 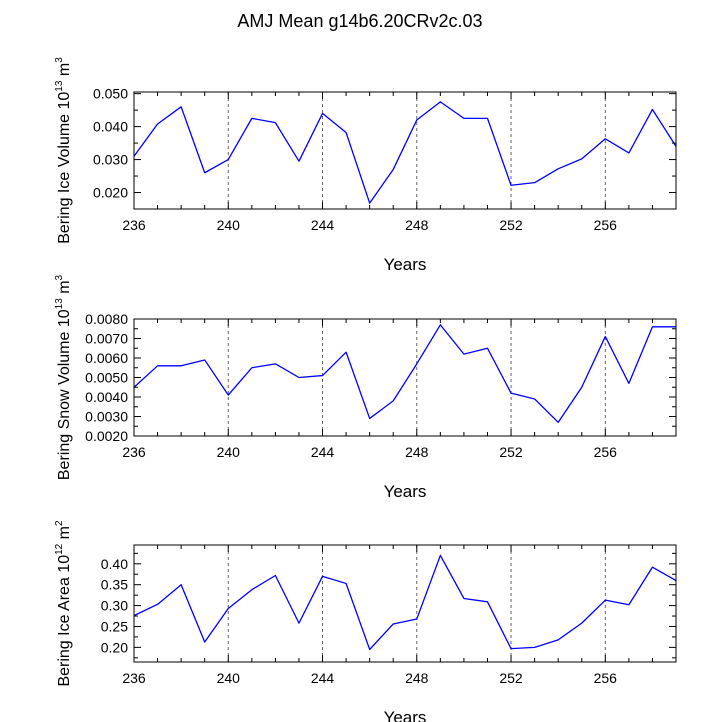 What do you see at coordinates (114, 626) in the screenshot?
I see `y-tick-label: 0.25` at bounding box center [114, 626].